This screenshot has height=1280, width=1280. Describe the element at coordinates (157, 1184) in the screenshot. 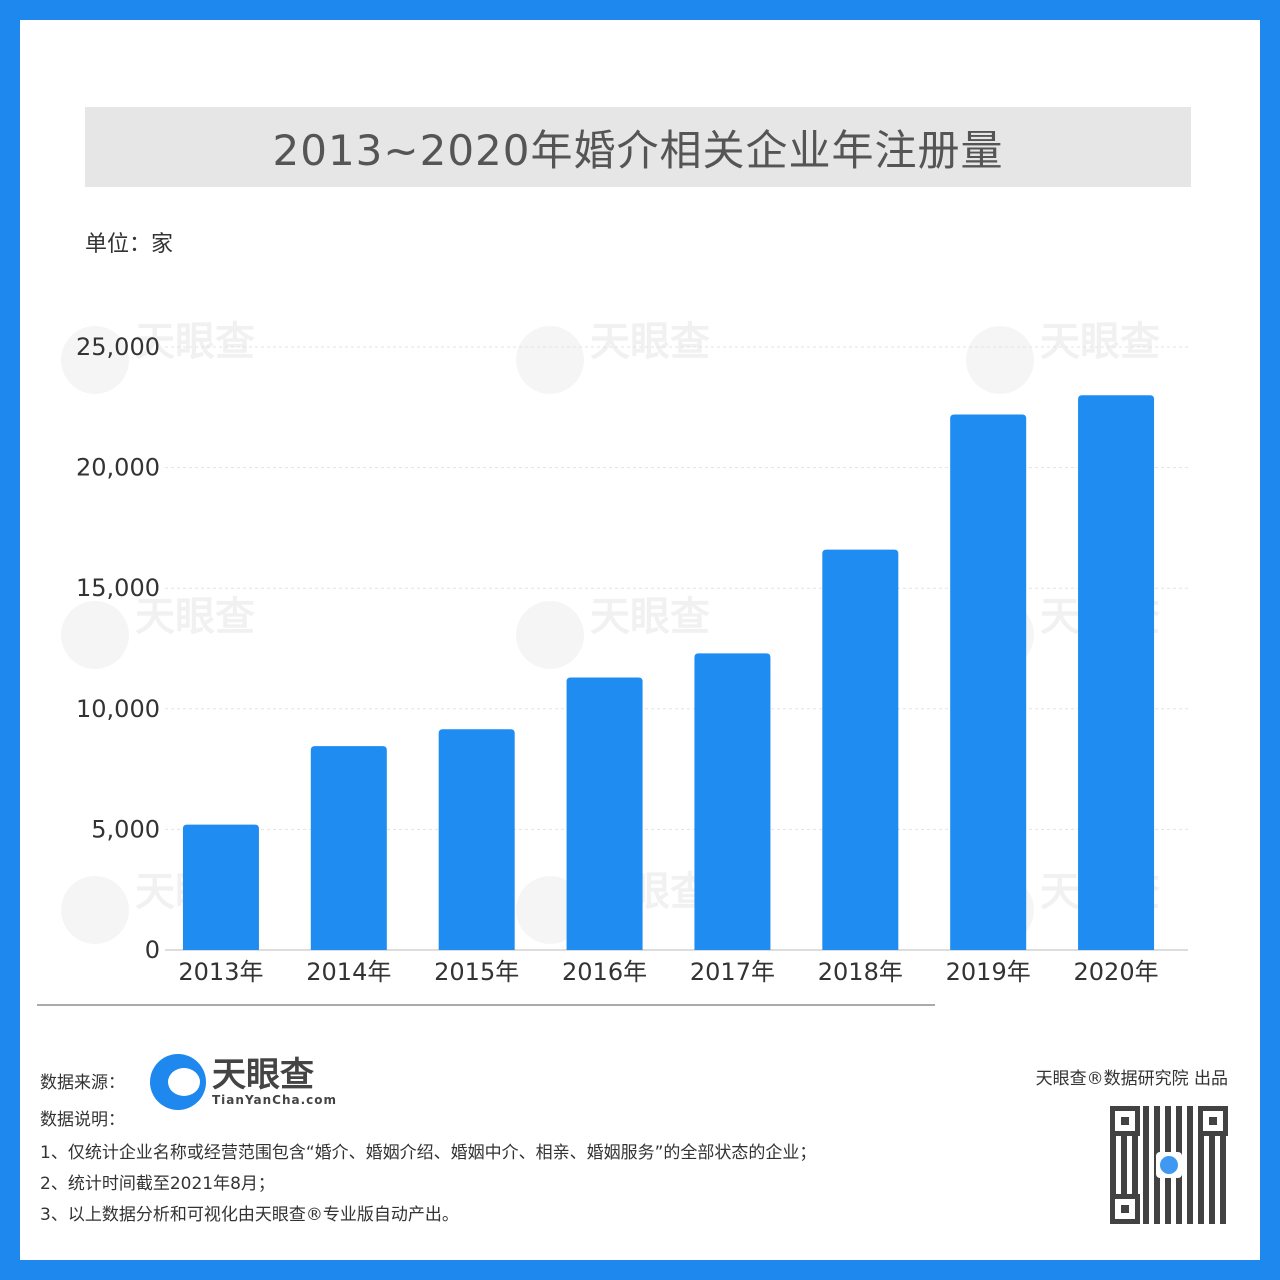

I see `note-2: 2、统计时间截至2021年8月；` at that location.